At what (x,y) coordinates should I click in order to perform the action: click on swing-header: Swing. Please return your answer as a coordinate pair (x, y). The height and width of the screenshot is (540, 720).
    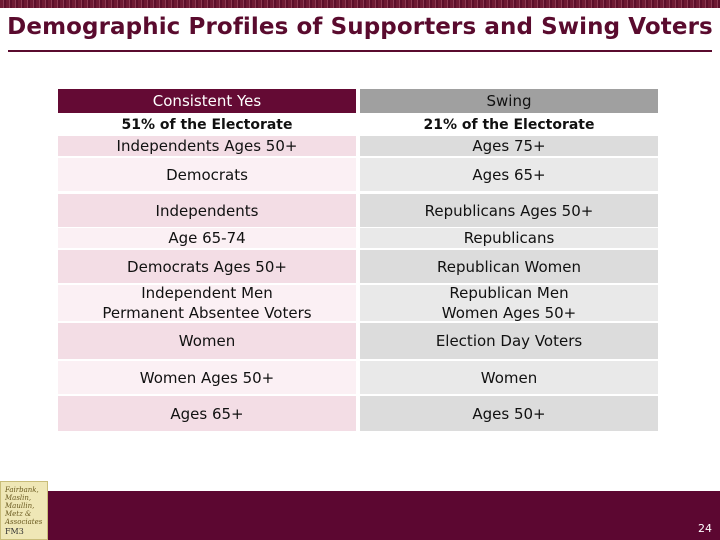
    Looking at the image, I should click on (509, 101).